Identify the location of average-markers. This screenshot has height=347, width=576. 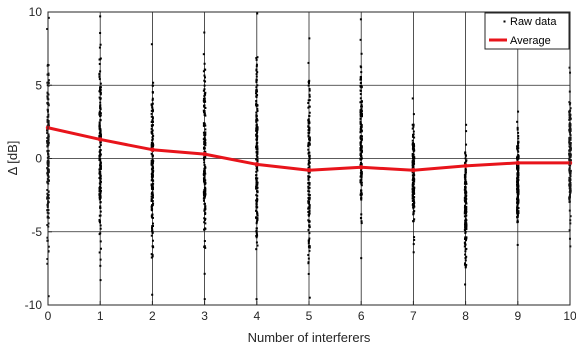
(309, 149).